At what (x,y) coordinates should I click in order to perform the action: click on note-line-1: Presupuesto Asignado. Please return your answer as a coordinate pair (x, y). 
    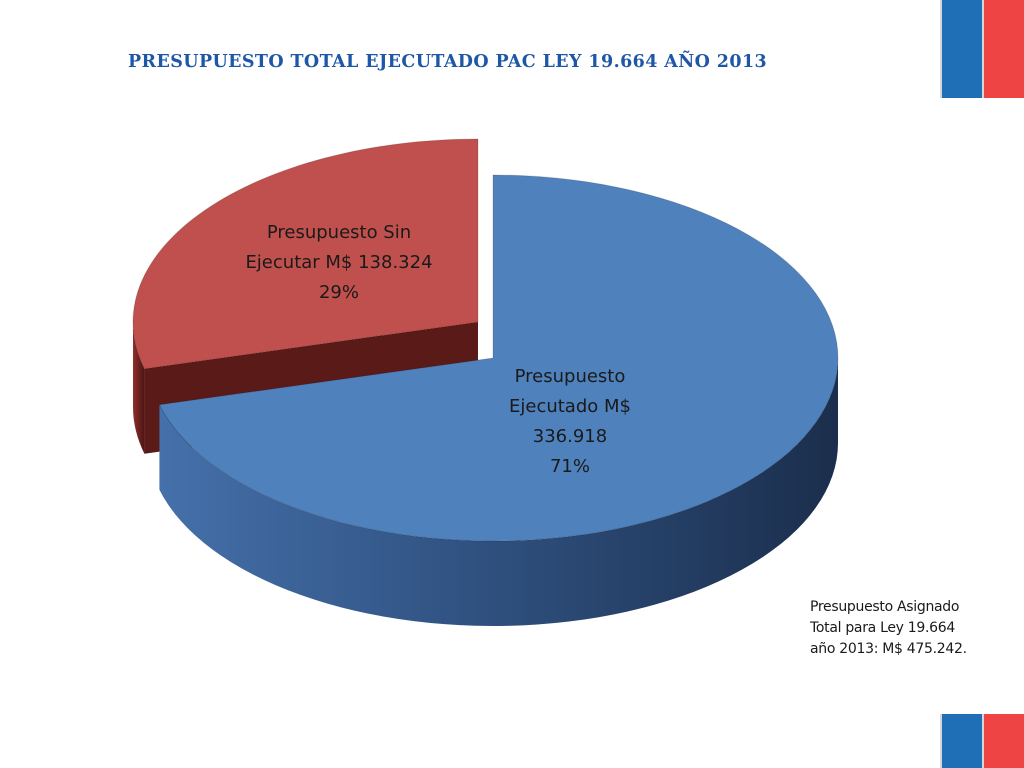
    Looking at the image, I should click on (885, 607).